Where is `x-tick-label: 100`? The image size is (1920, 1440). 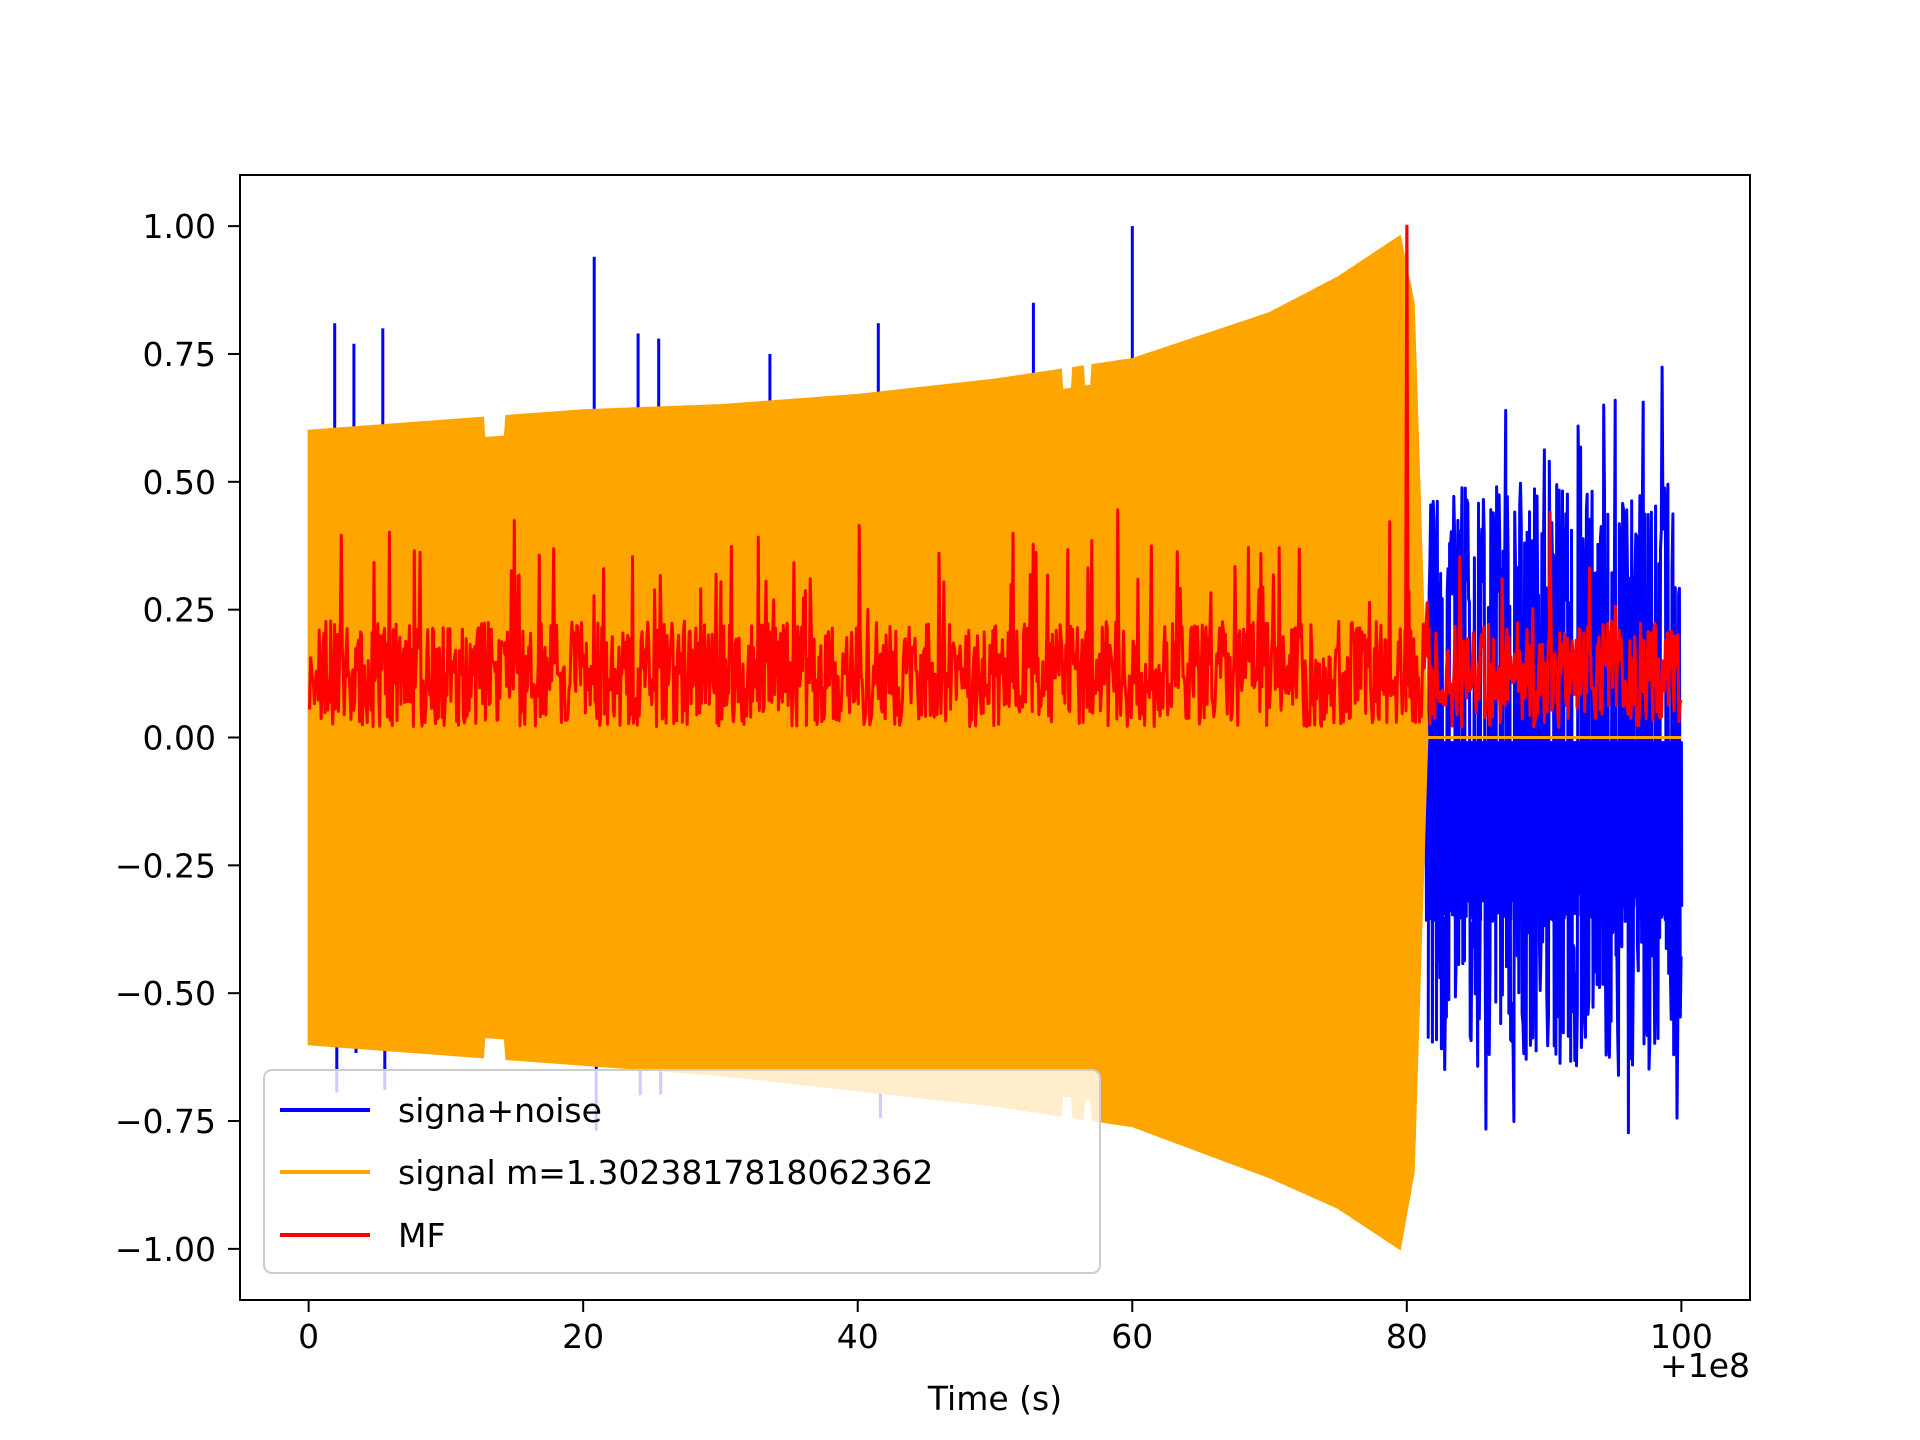
x-tick-label: 100 is located at coordinates (1681, 1336).